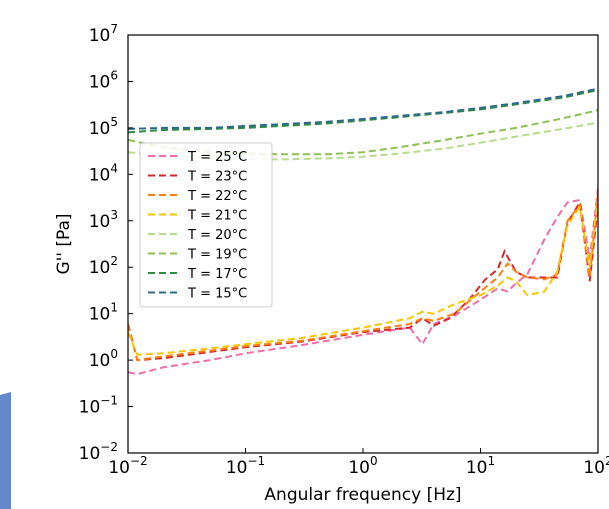 The width and height of the screenshot is (609, 509). I want to click on x-axis-title: Angular frequency [Hz], so click(362, 495).